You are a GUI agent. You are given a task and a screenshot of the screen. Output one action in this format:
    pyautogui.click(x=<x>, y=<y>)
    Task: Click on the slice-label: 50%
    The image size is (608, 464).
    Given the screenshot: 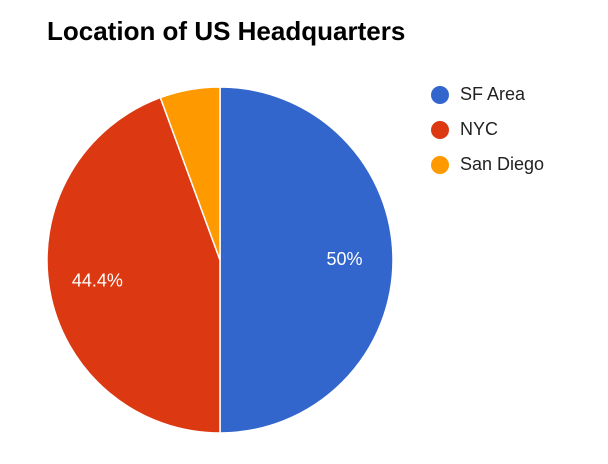 What is the action you would take?
    pyautogui.click(x=345, y=259)
    